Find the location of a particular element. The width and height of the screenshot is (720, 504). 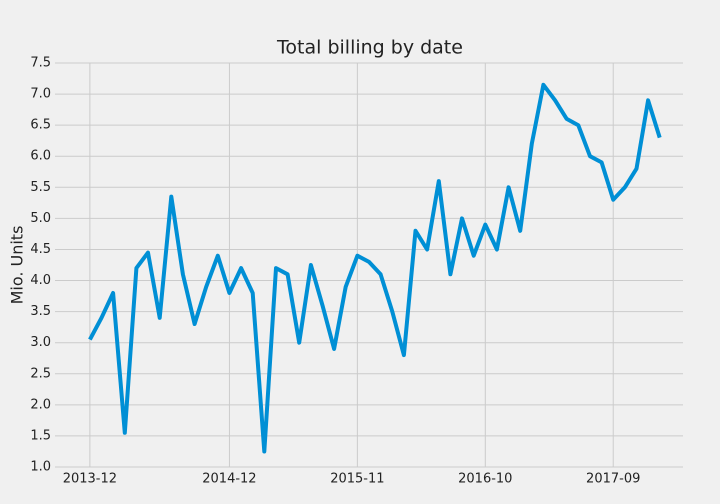

x-tick-label: 2016-10 is located at coordinates (485, 479).